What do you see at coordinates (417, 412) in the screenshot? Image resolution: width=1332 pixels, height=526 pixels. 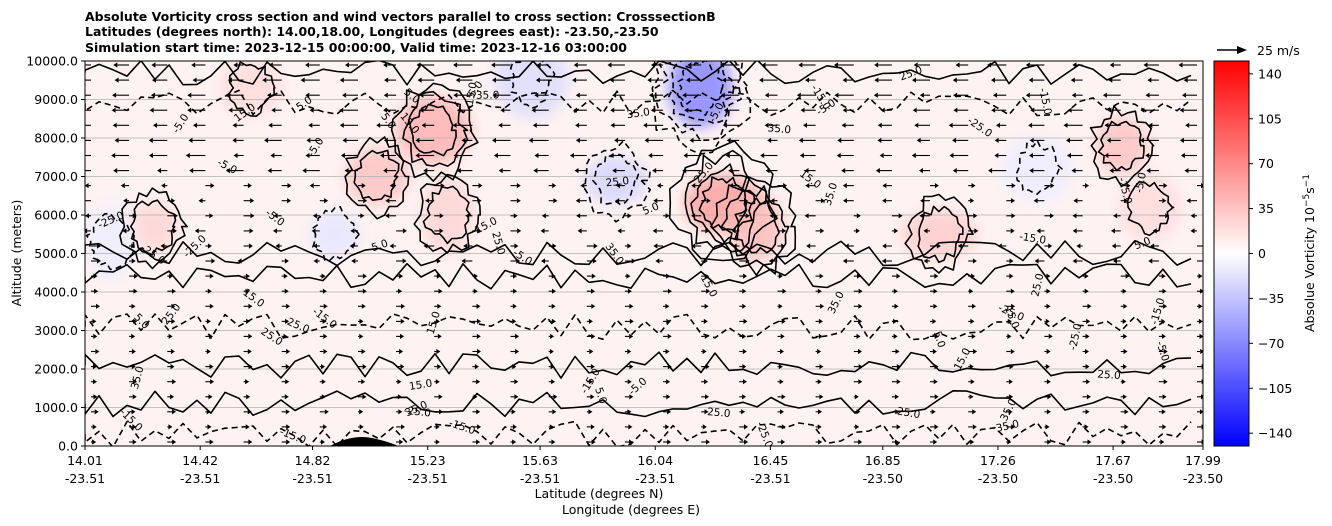 I see `contour-label: -25.0` at bounding box center [417, 412].